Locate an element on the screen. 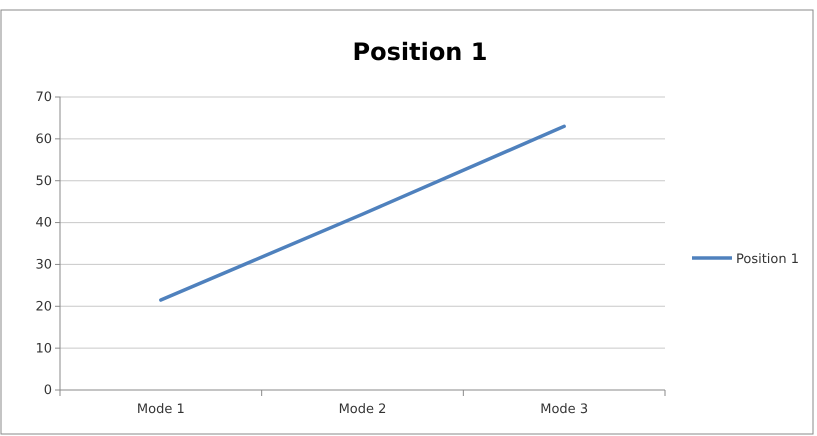 Image resolution: width=817 pixels, height=436 pixels. y-tick-label: 70 is located at coordinates (43, 98).